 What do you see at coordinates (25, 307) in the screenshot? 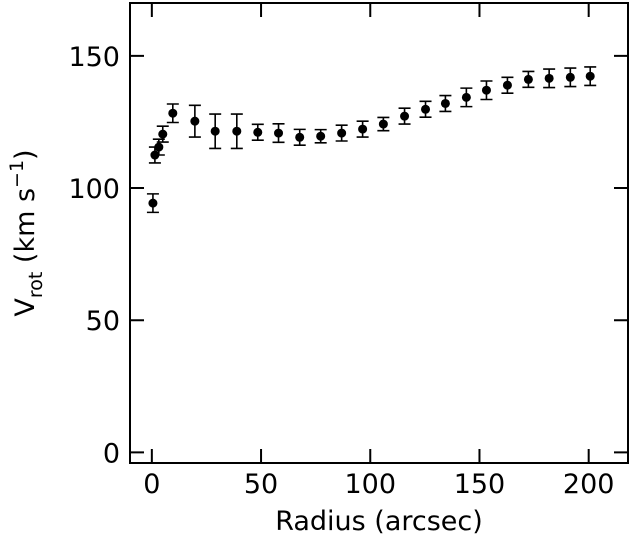
I see `y-label-main: V` at bounding box center [25, 307].